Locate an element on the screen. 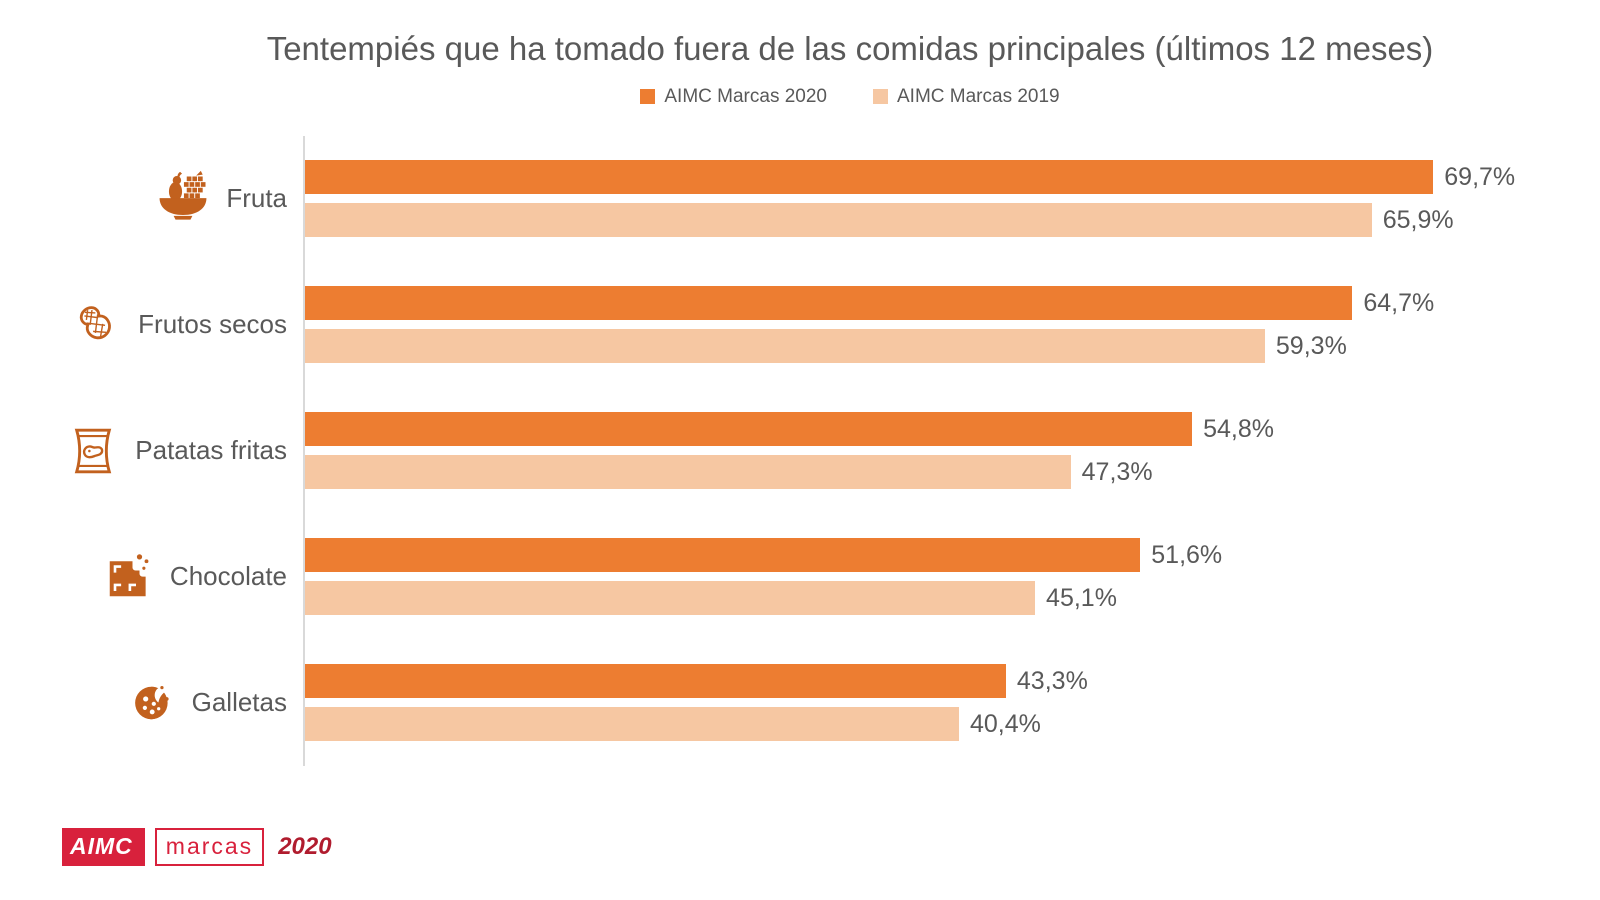 This screenshot has height=900, width=1600. fruit-bowl-icon is located at coordinates (183, 199).